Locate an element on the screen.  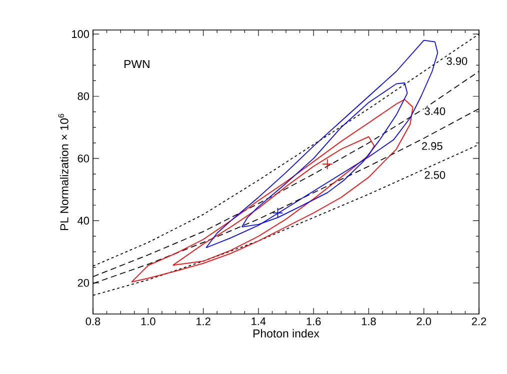
y-tick-label: 40 is located at coordinates (84, 220).